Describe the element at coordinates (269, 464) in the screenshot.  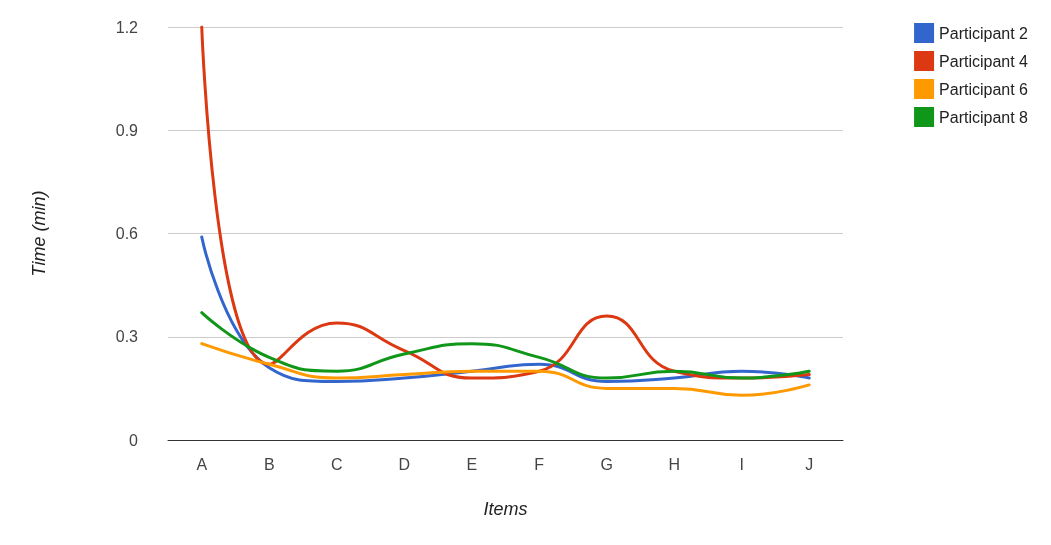
I see `x-tick-label: B` at that location.